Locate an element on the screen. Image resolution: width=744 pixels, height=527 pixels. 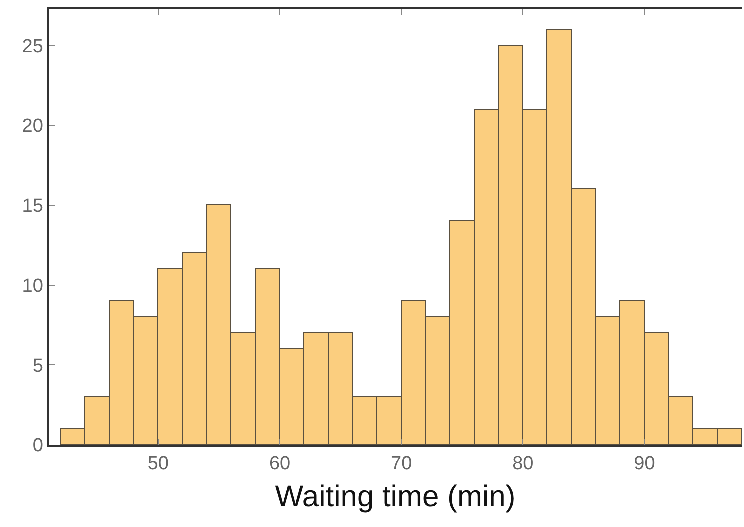
x-tick-label: 90 is located at coordinates (645, 464).